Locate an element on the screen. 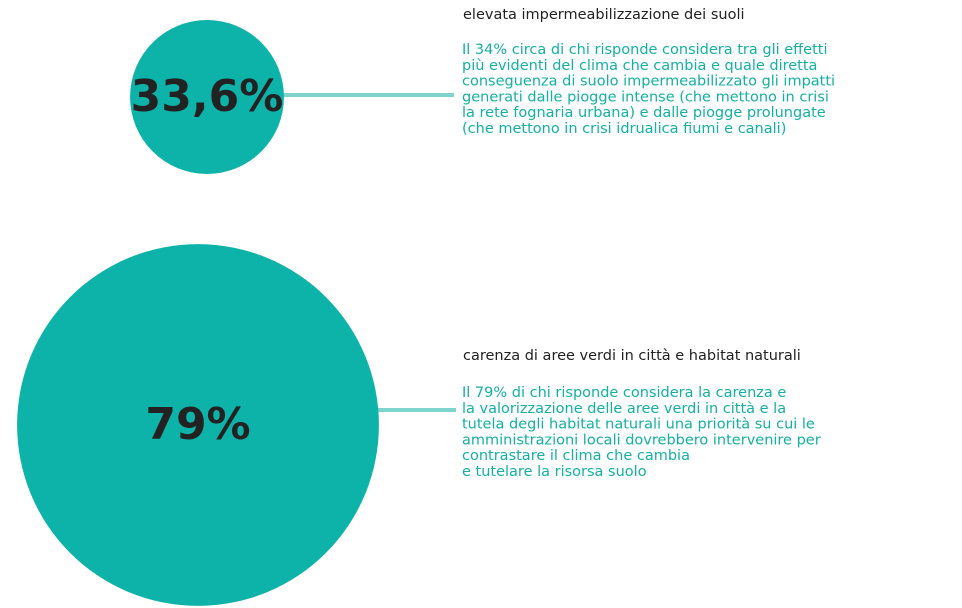 The height and width of the screenshot is (608, 962). heading: elevata impermeabilizzazione dei suoli is located at coordinates (604, 15).